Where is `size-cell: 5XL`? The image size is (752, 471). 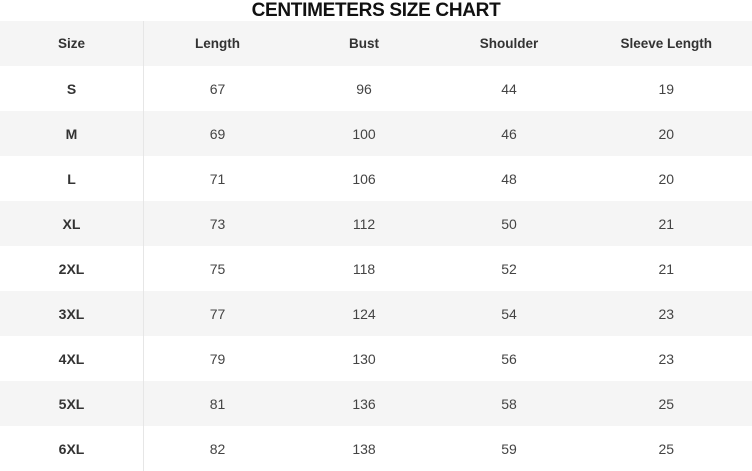
size-cell: 5XL is located at coordinates (72, 403).